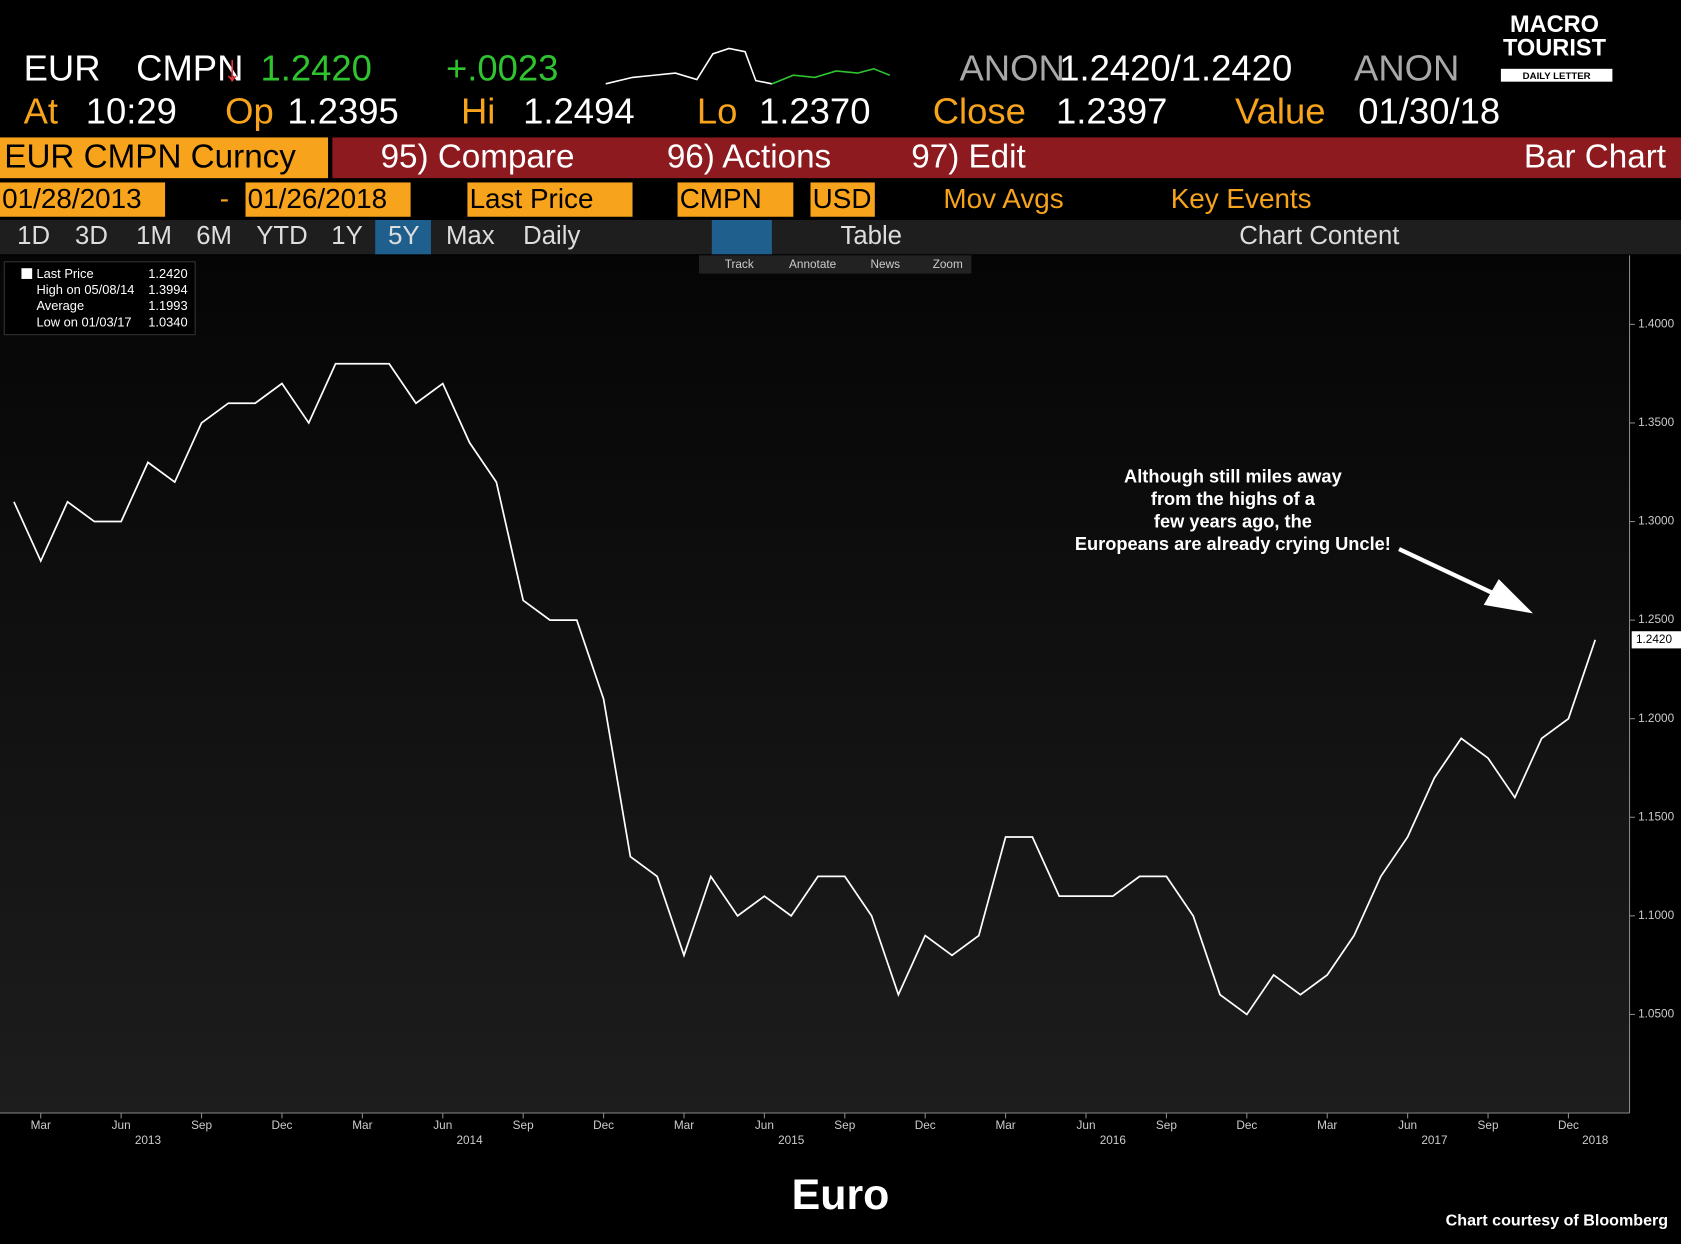 Image resolution: width=1681 pixels, height=1244 pixels. Describe the element at coordinates (551, 236) in the screenshot. I see `period-item: Daily` at that location.